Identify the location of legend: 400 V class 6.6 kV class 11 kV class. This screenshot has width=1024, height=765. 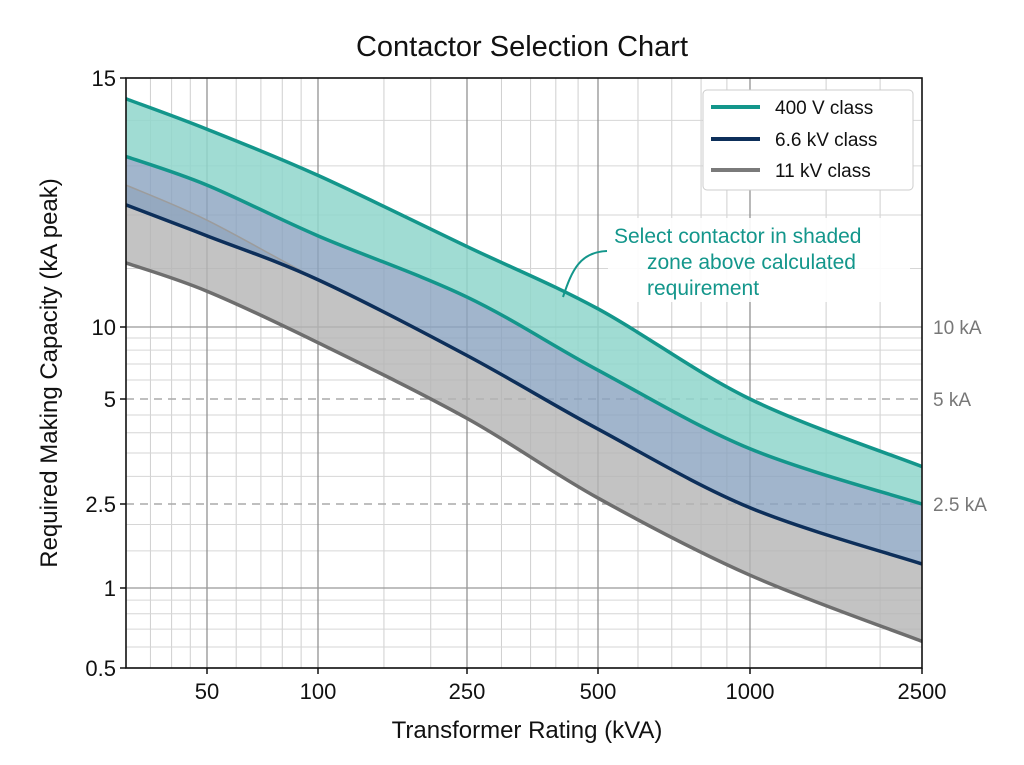
(808, 140).